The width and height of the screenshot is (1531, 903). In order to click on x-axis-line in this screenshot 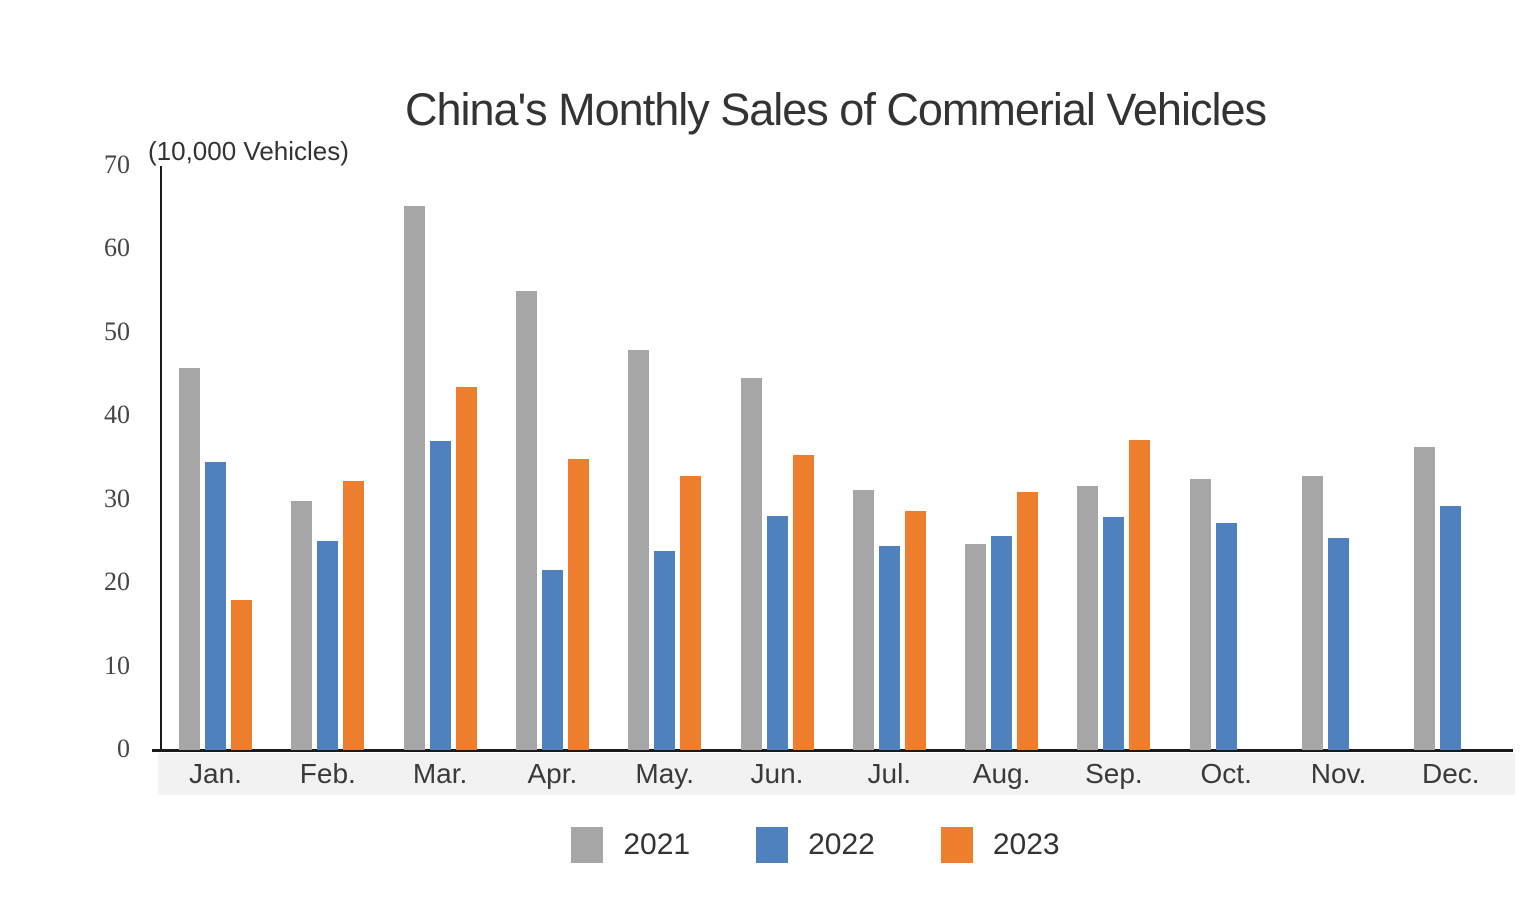, I will do `click(832, 750)`.